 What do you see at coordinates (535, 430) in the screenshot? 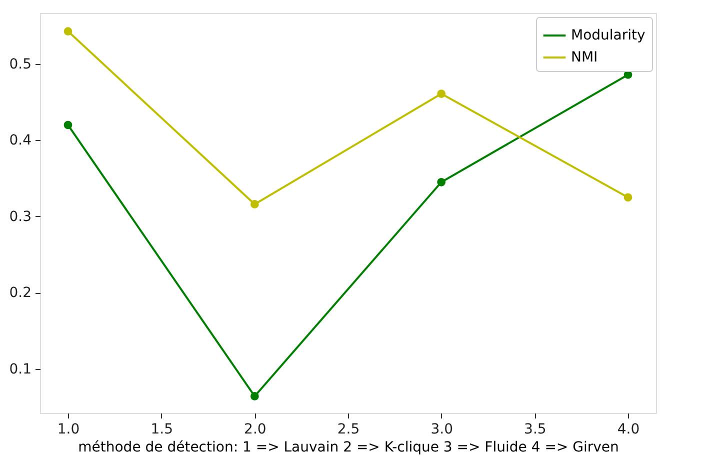
I see `x-tick-label: 3.5` at bounding box center [535, 430].